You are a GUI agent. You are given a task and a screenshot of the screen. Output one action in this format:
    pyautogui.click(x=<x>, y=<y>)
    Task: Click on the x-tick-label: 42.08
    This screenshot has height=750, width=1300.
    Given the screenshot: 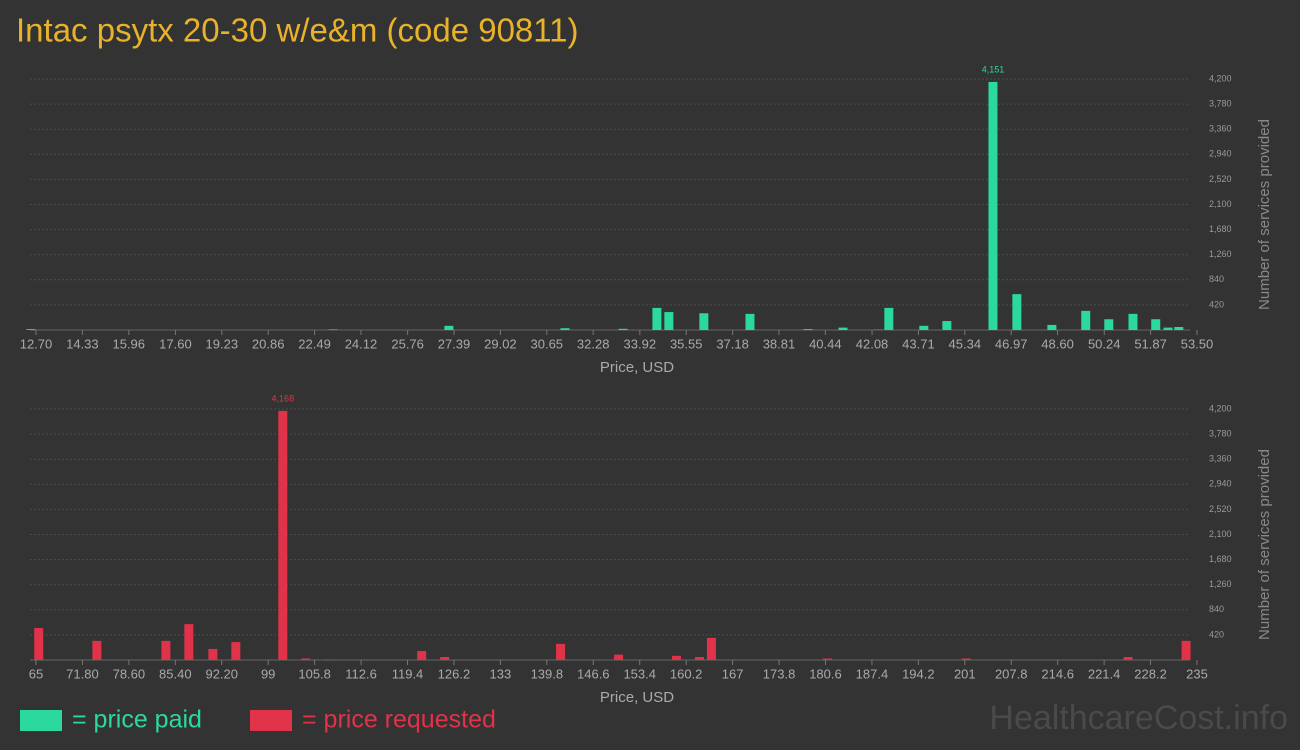 What is the action you would take?
    pyautogui.click(x=872, y=343)
    